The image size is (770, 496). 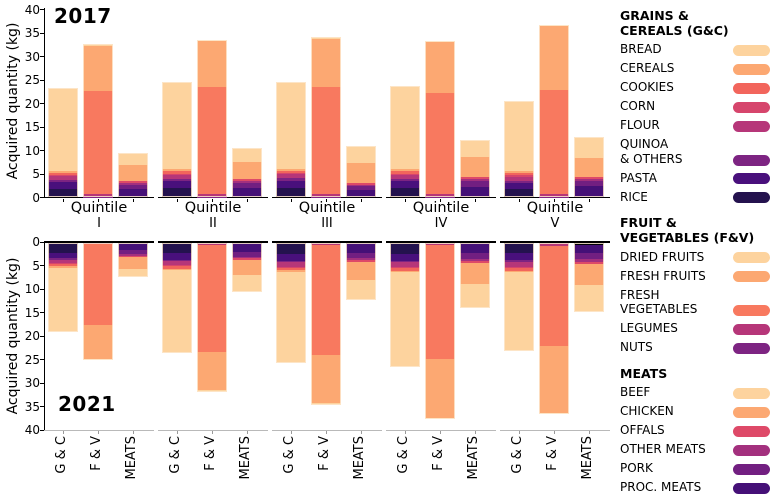 What do you see at coordinates (638, 106) in the screenshot?
I see `legend-item-label-line: CORN` at bounding box center [638, 106].